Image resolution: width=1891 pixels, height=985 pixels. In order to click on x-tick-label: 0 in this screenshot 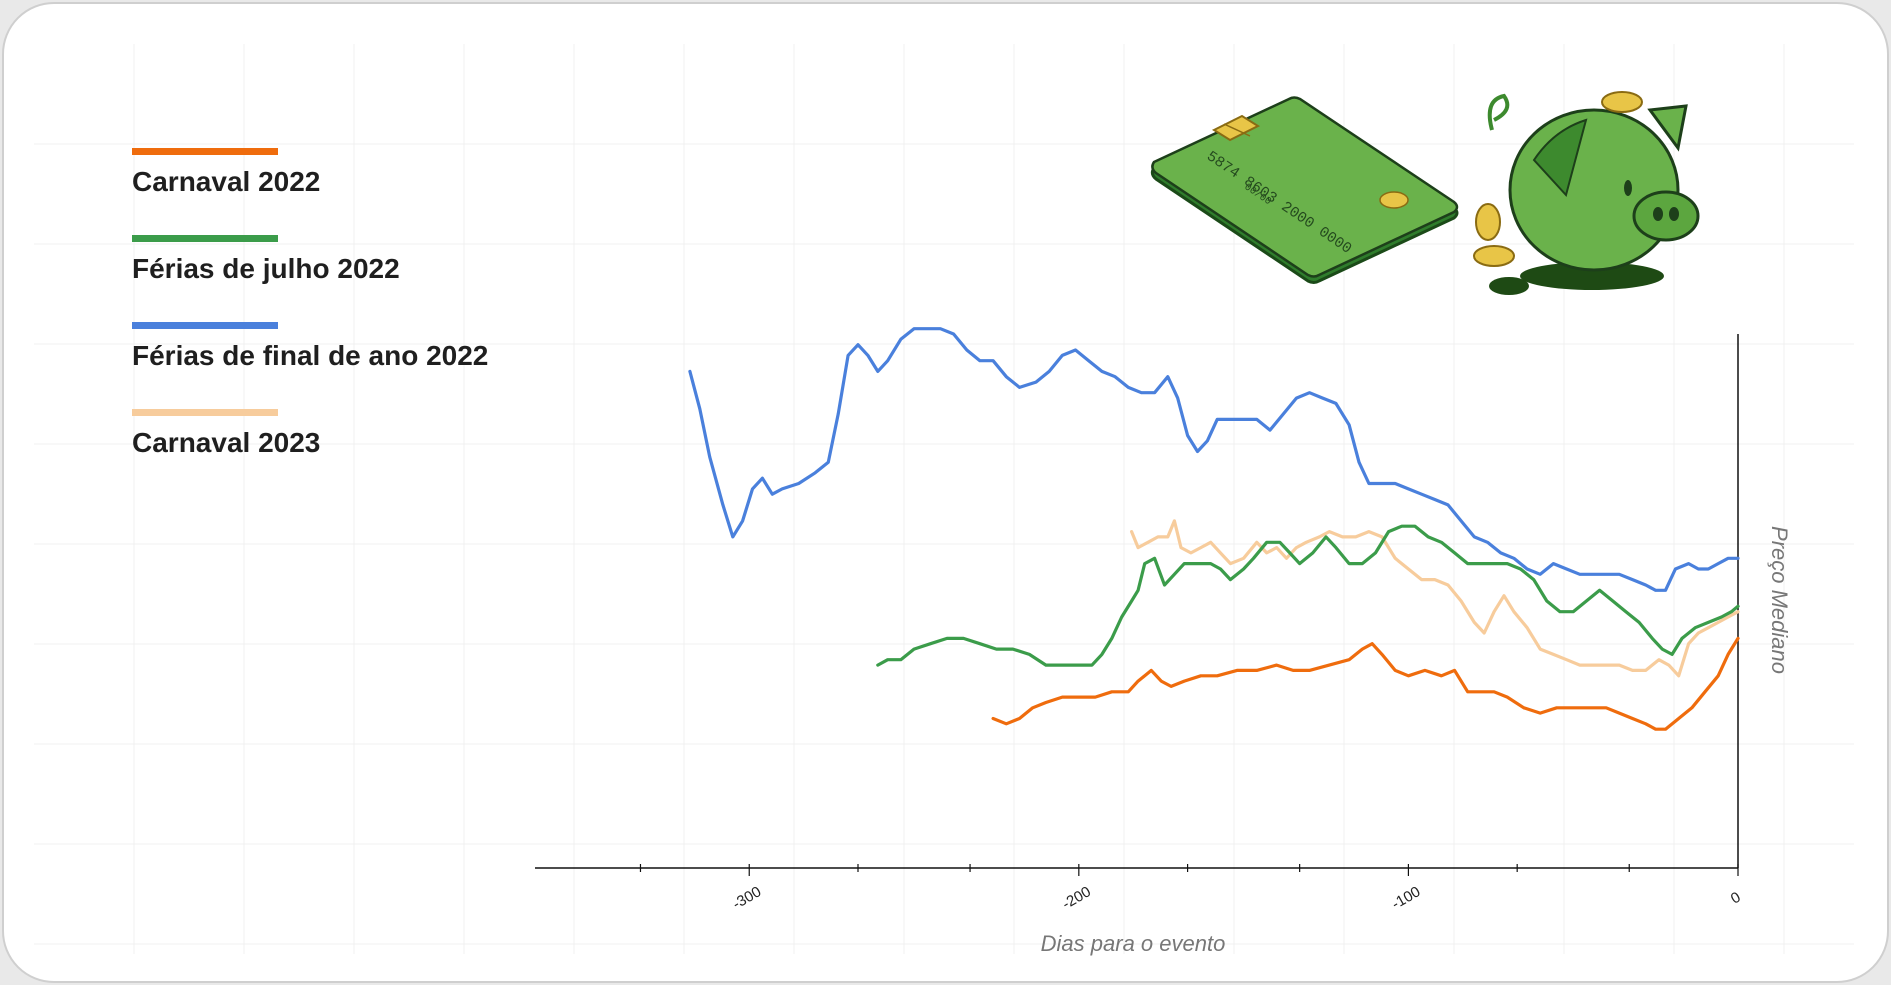, I will do `click(1736, 898)`.